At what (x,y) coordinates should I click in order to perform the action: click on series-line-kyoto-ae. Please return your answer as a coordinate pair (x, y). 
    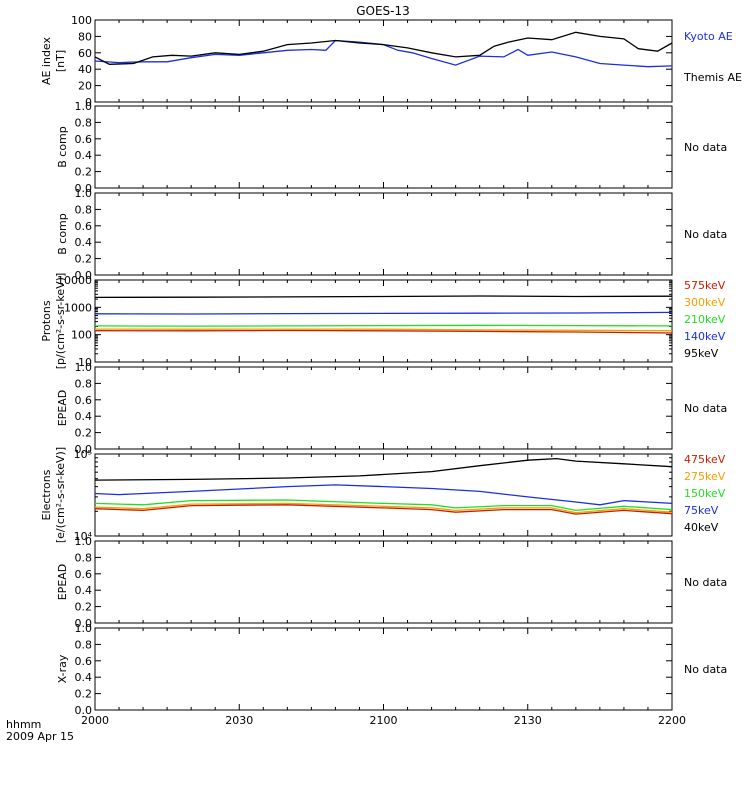
    Looking at the image, I should click on (383, 53).